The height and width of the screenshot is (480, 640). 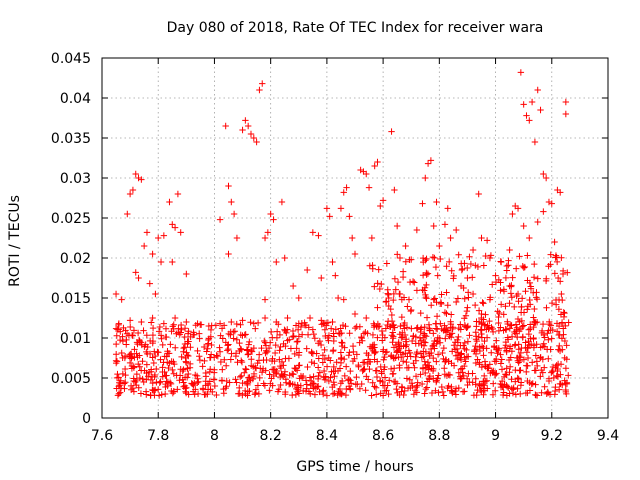 I want to click on x-tick-label: 7.6, so click(x=102, y=436).